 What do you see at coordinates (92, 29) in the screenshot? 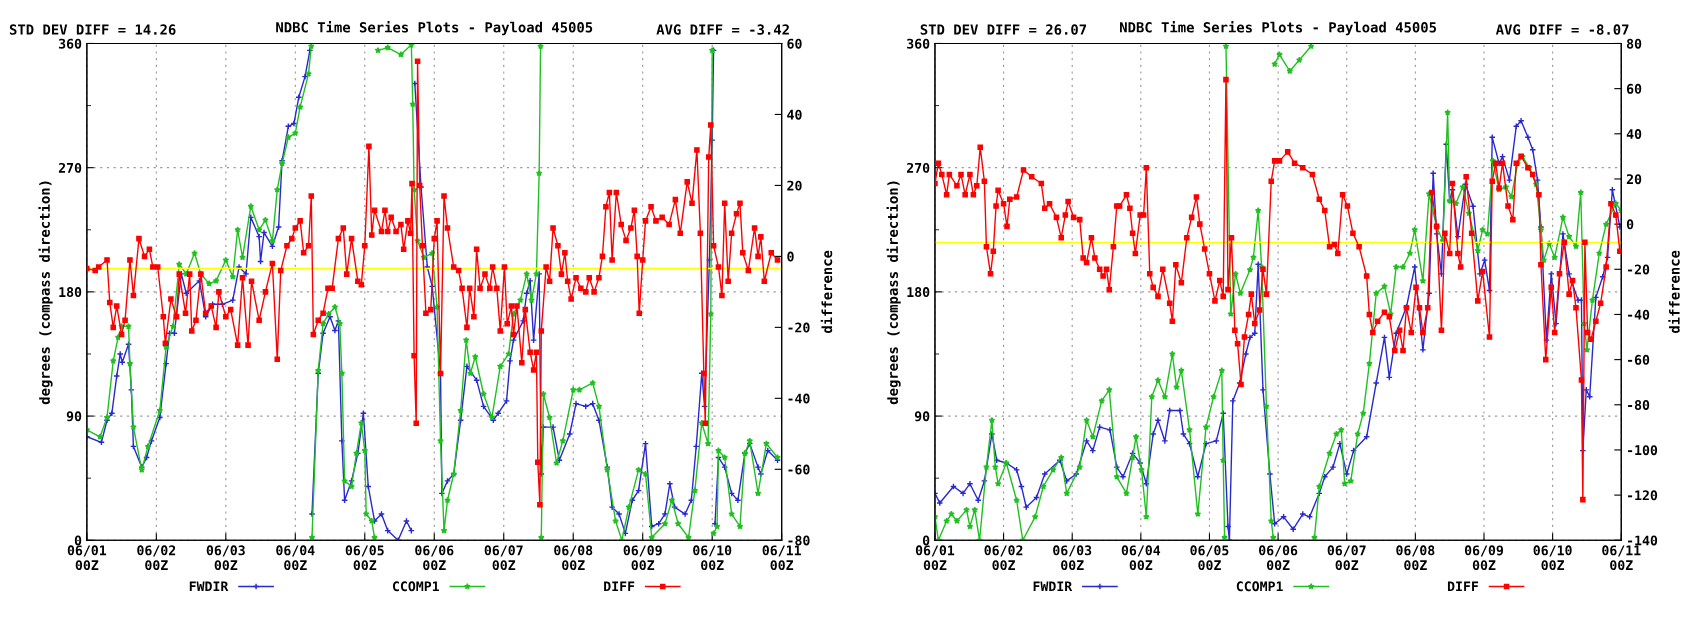
I see `text: STD DEV DIFF = 14.26` at bounding box center [92, 29].